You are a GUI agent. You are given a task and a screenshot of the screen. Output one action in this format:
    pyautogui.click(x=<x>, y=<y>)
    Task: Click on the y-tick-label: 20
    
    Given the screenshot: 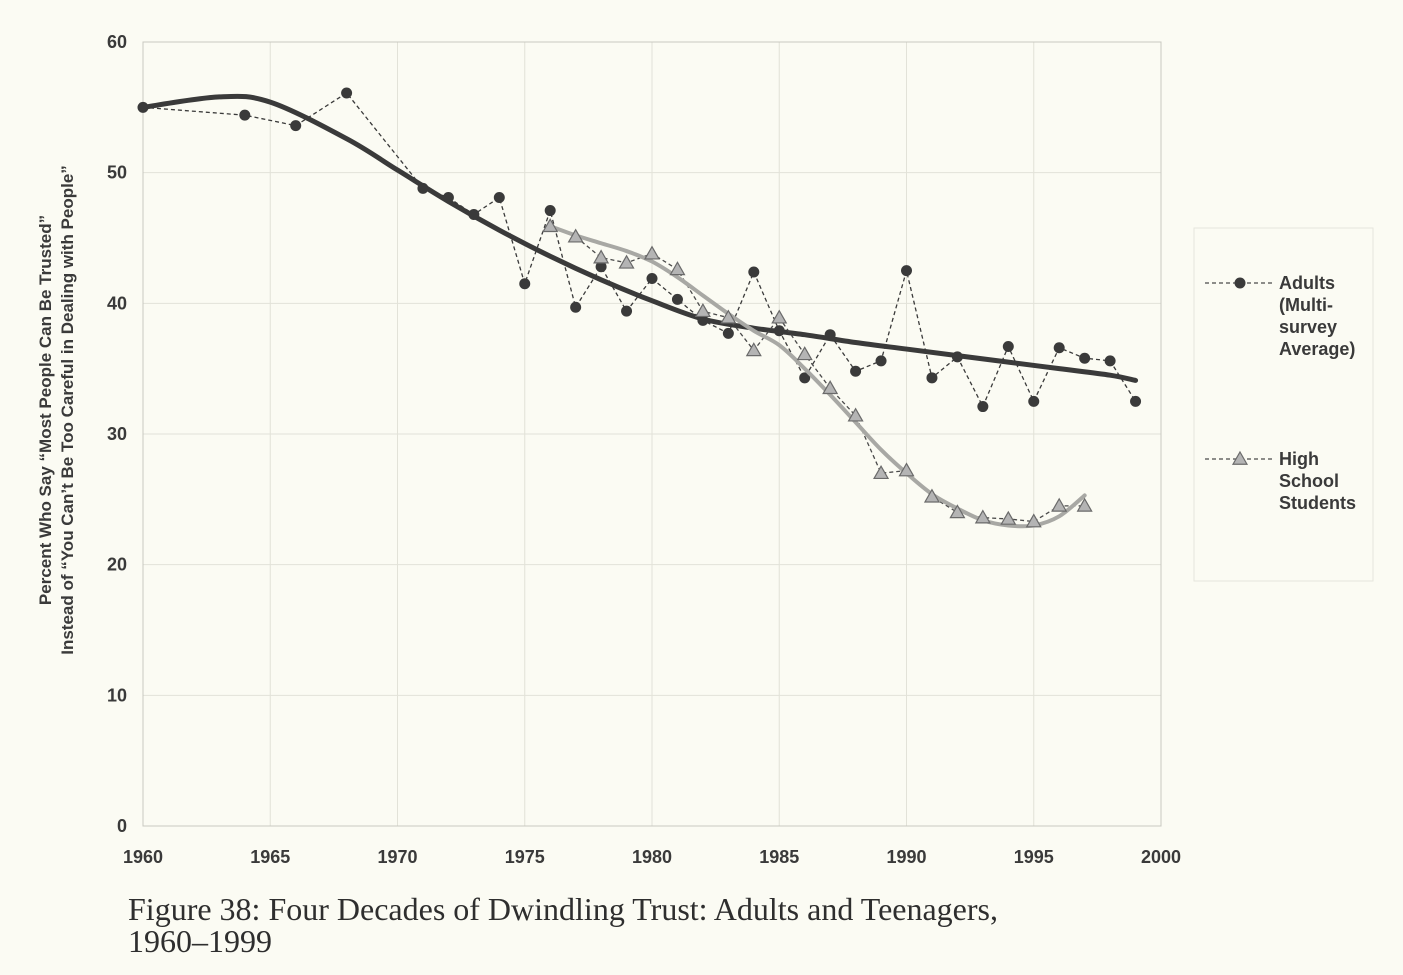 What is the action you would take?
    pyautogui.click(x=117, y=565)
    